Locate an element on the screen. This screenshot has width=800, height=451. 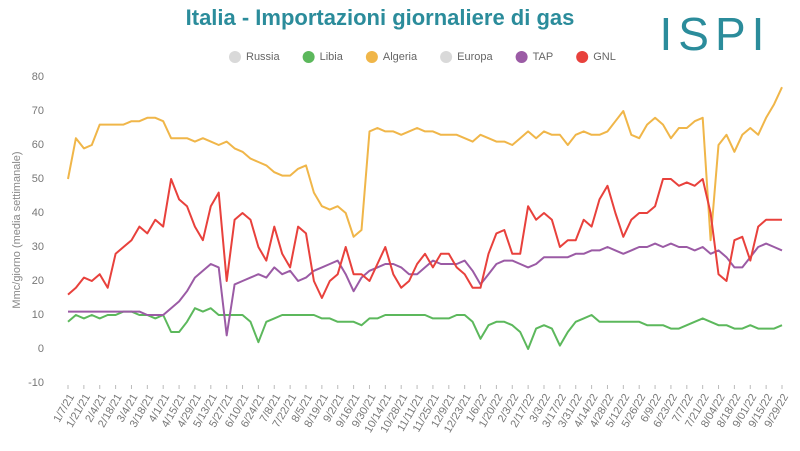
y-tick-label: 30 is located at coordinates (38, 247).